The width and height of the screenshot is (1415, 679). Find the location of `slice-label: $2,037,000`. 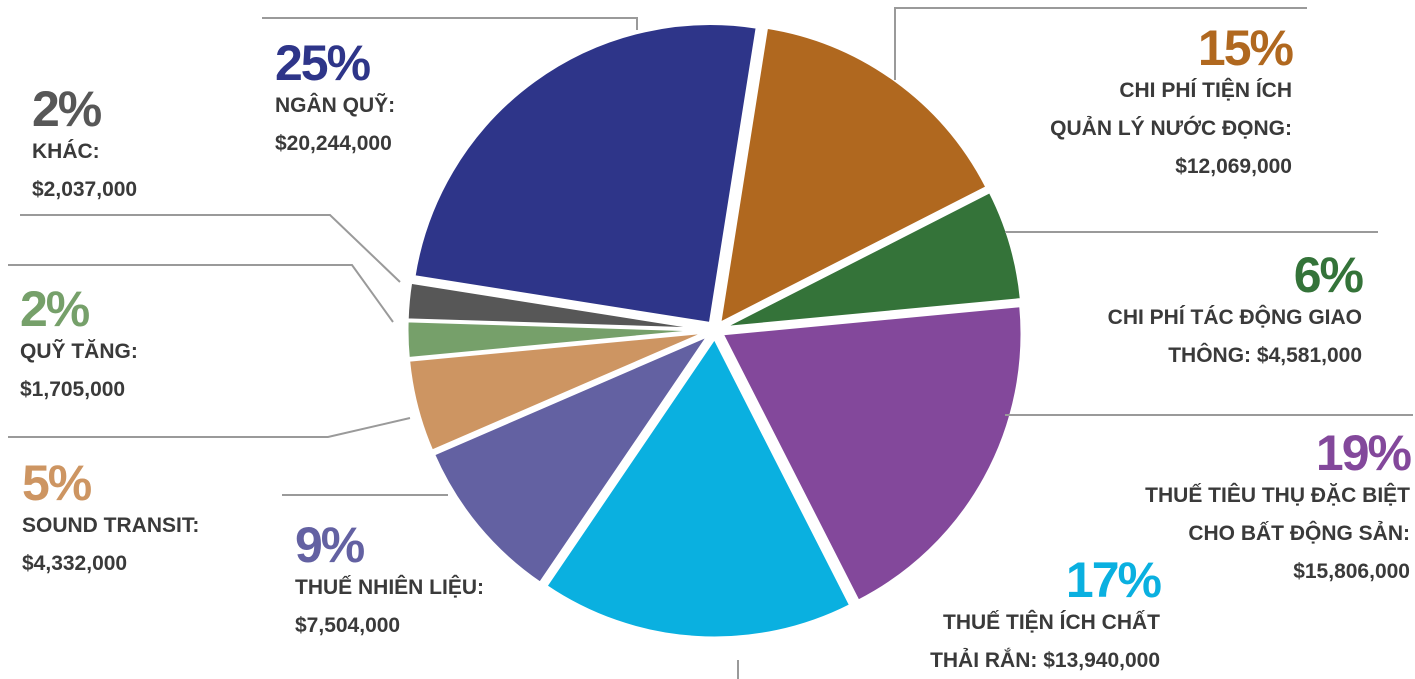

slice-label: $2,037,000 is located at coordinates (84, 189).